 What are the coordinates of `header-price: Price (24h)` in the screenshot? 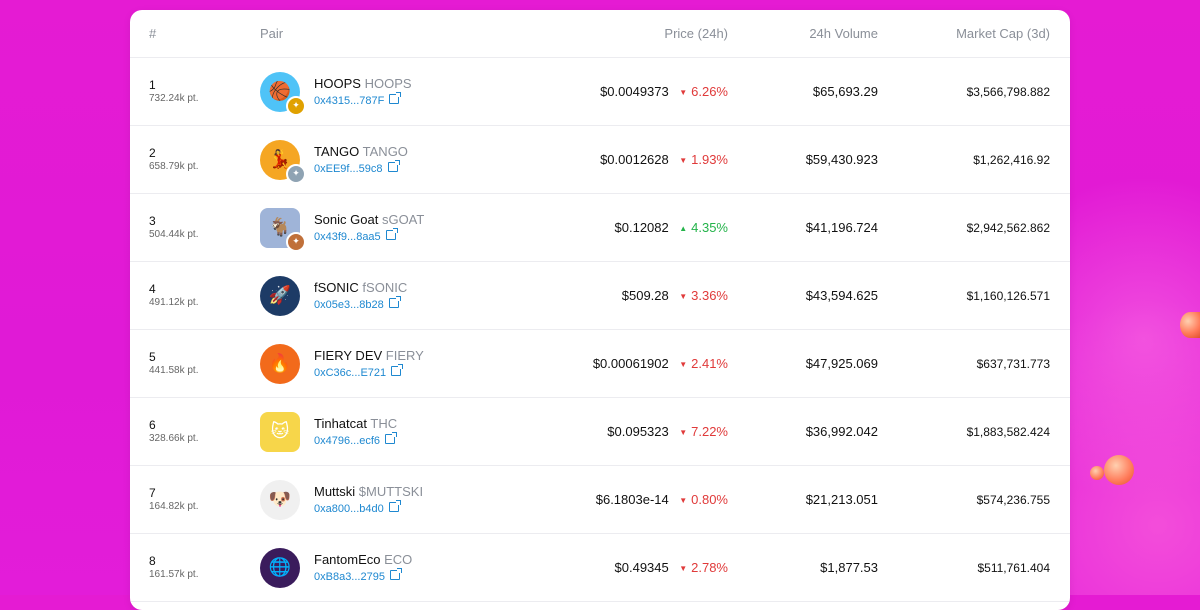 It's located at (696, 33).